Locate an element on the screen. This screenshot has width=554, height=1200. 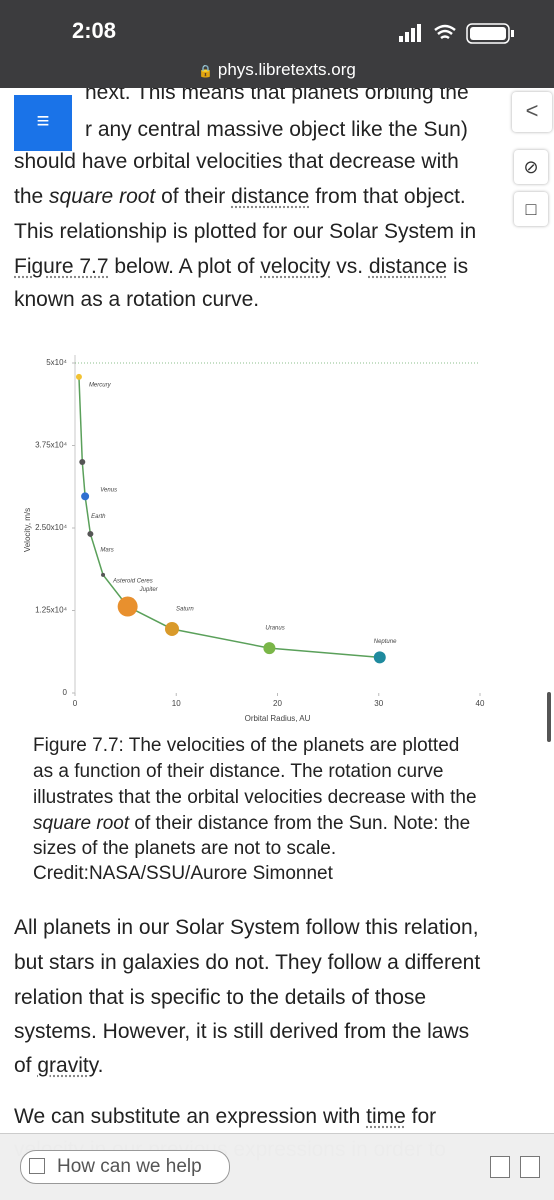
text: known as a rotation curve. is located at coordinates (137, 299).